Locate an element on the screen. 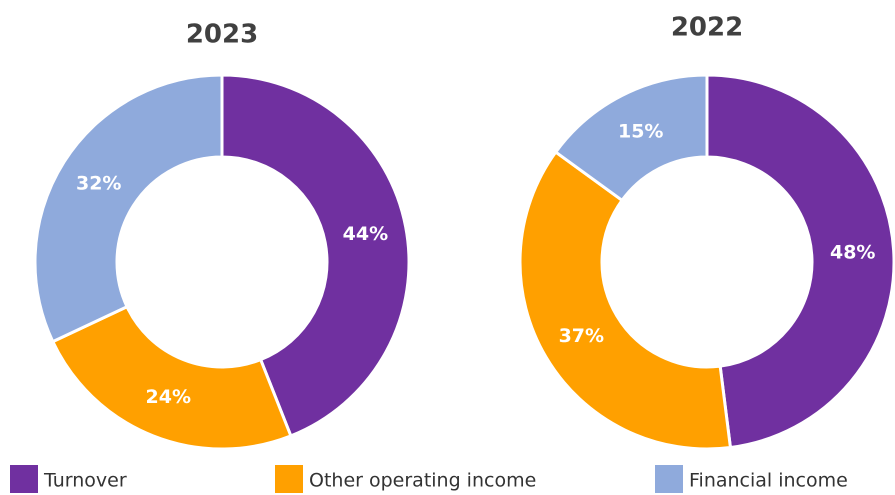  data-label: 15% is located at coordinates (640, 131).